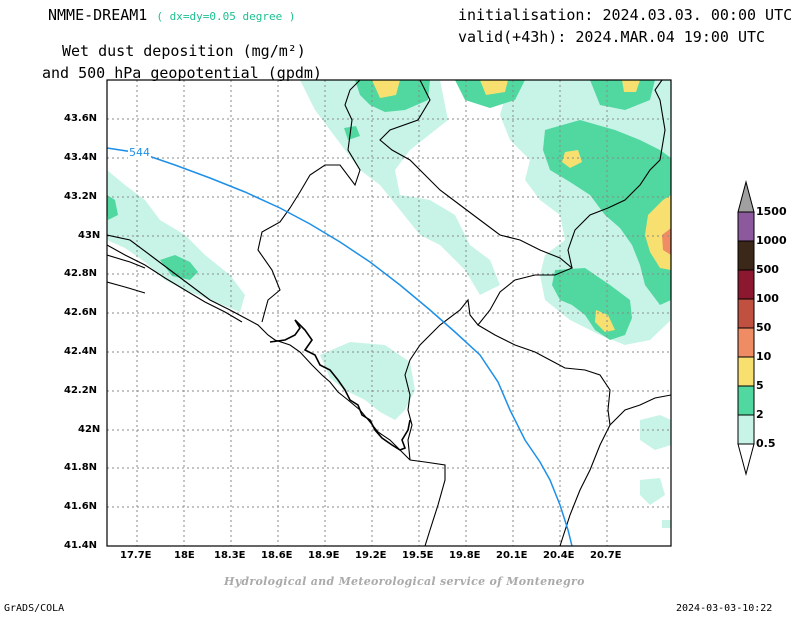 This screenshot has width=800, height=618. I want to click on lon-label: 19.8E, so click(465, 555).